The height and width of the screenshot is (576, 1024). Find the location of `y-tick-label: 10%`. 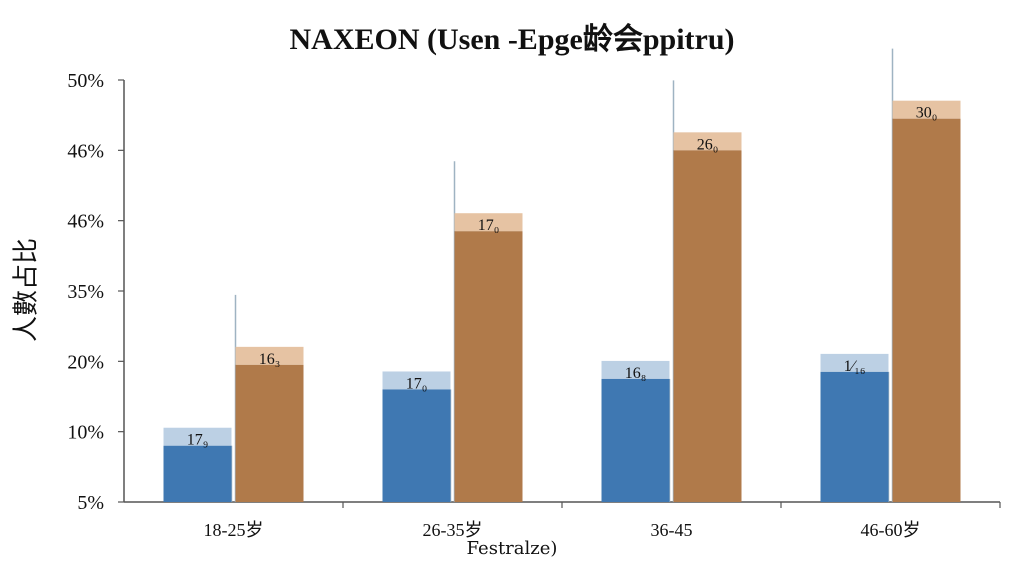

y-tick-label: 10% is located at coordinates (85, 433).